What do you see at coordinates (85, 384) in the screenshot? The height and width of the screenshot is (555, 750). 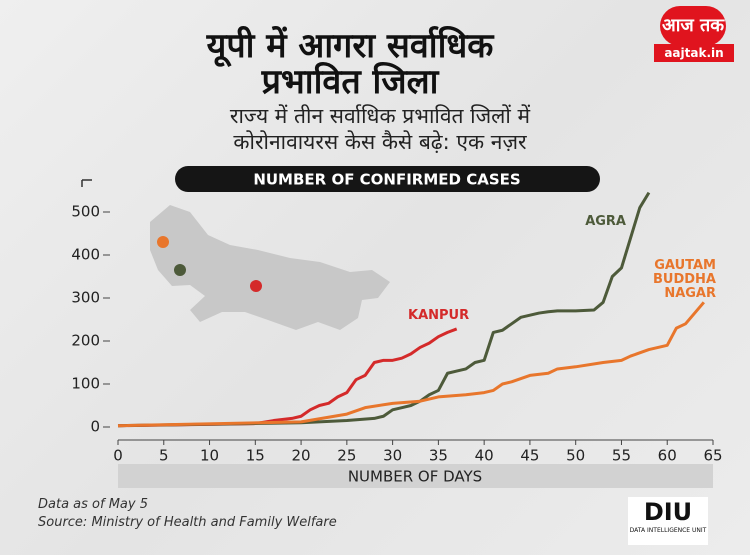 I see `y-tick-label: 100` at bounding box center [85, 384].